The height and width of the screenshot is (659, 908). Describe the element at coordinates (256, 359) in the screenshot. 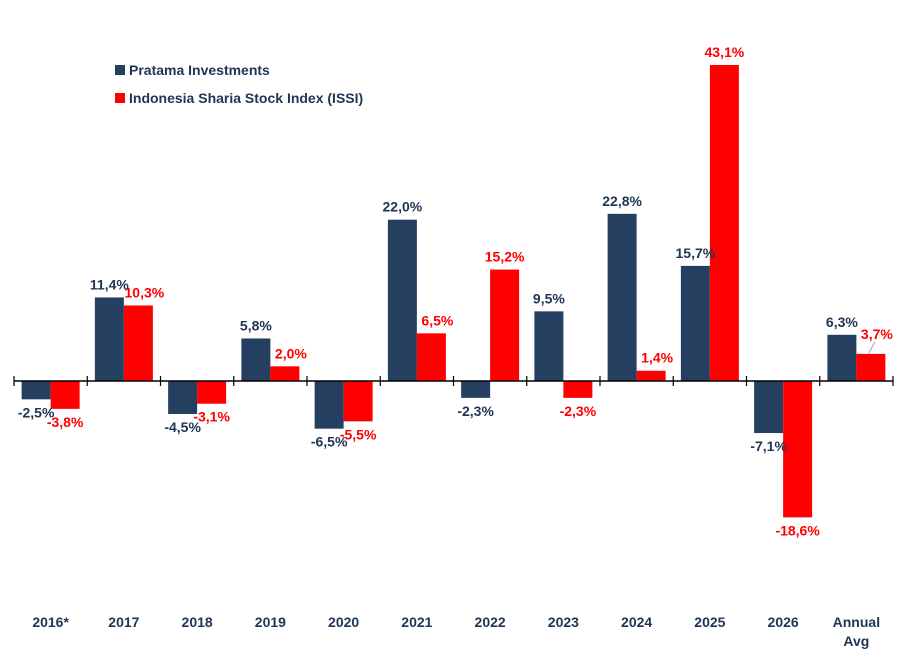

I see `bar-pratama-2019` at that location.